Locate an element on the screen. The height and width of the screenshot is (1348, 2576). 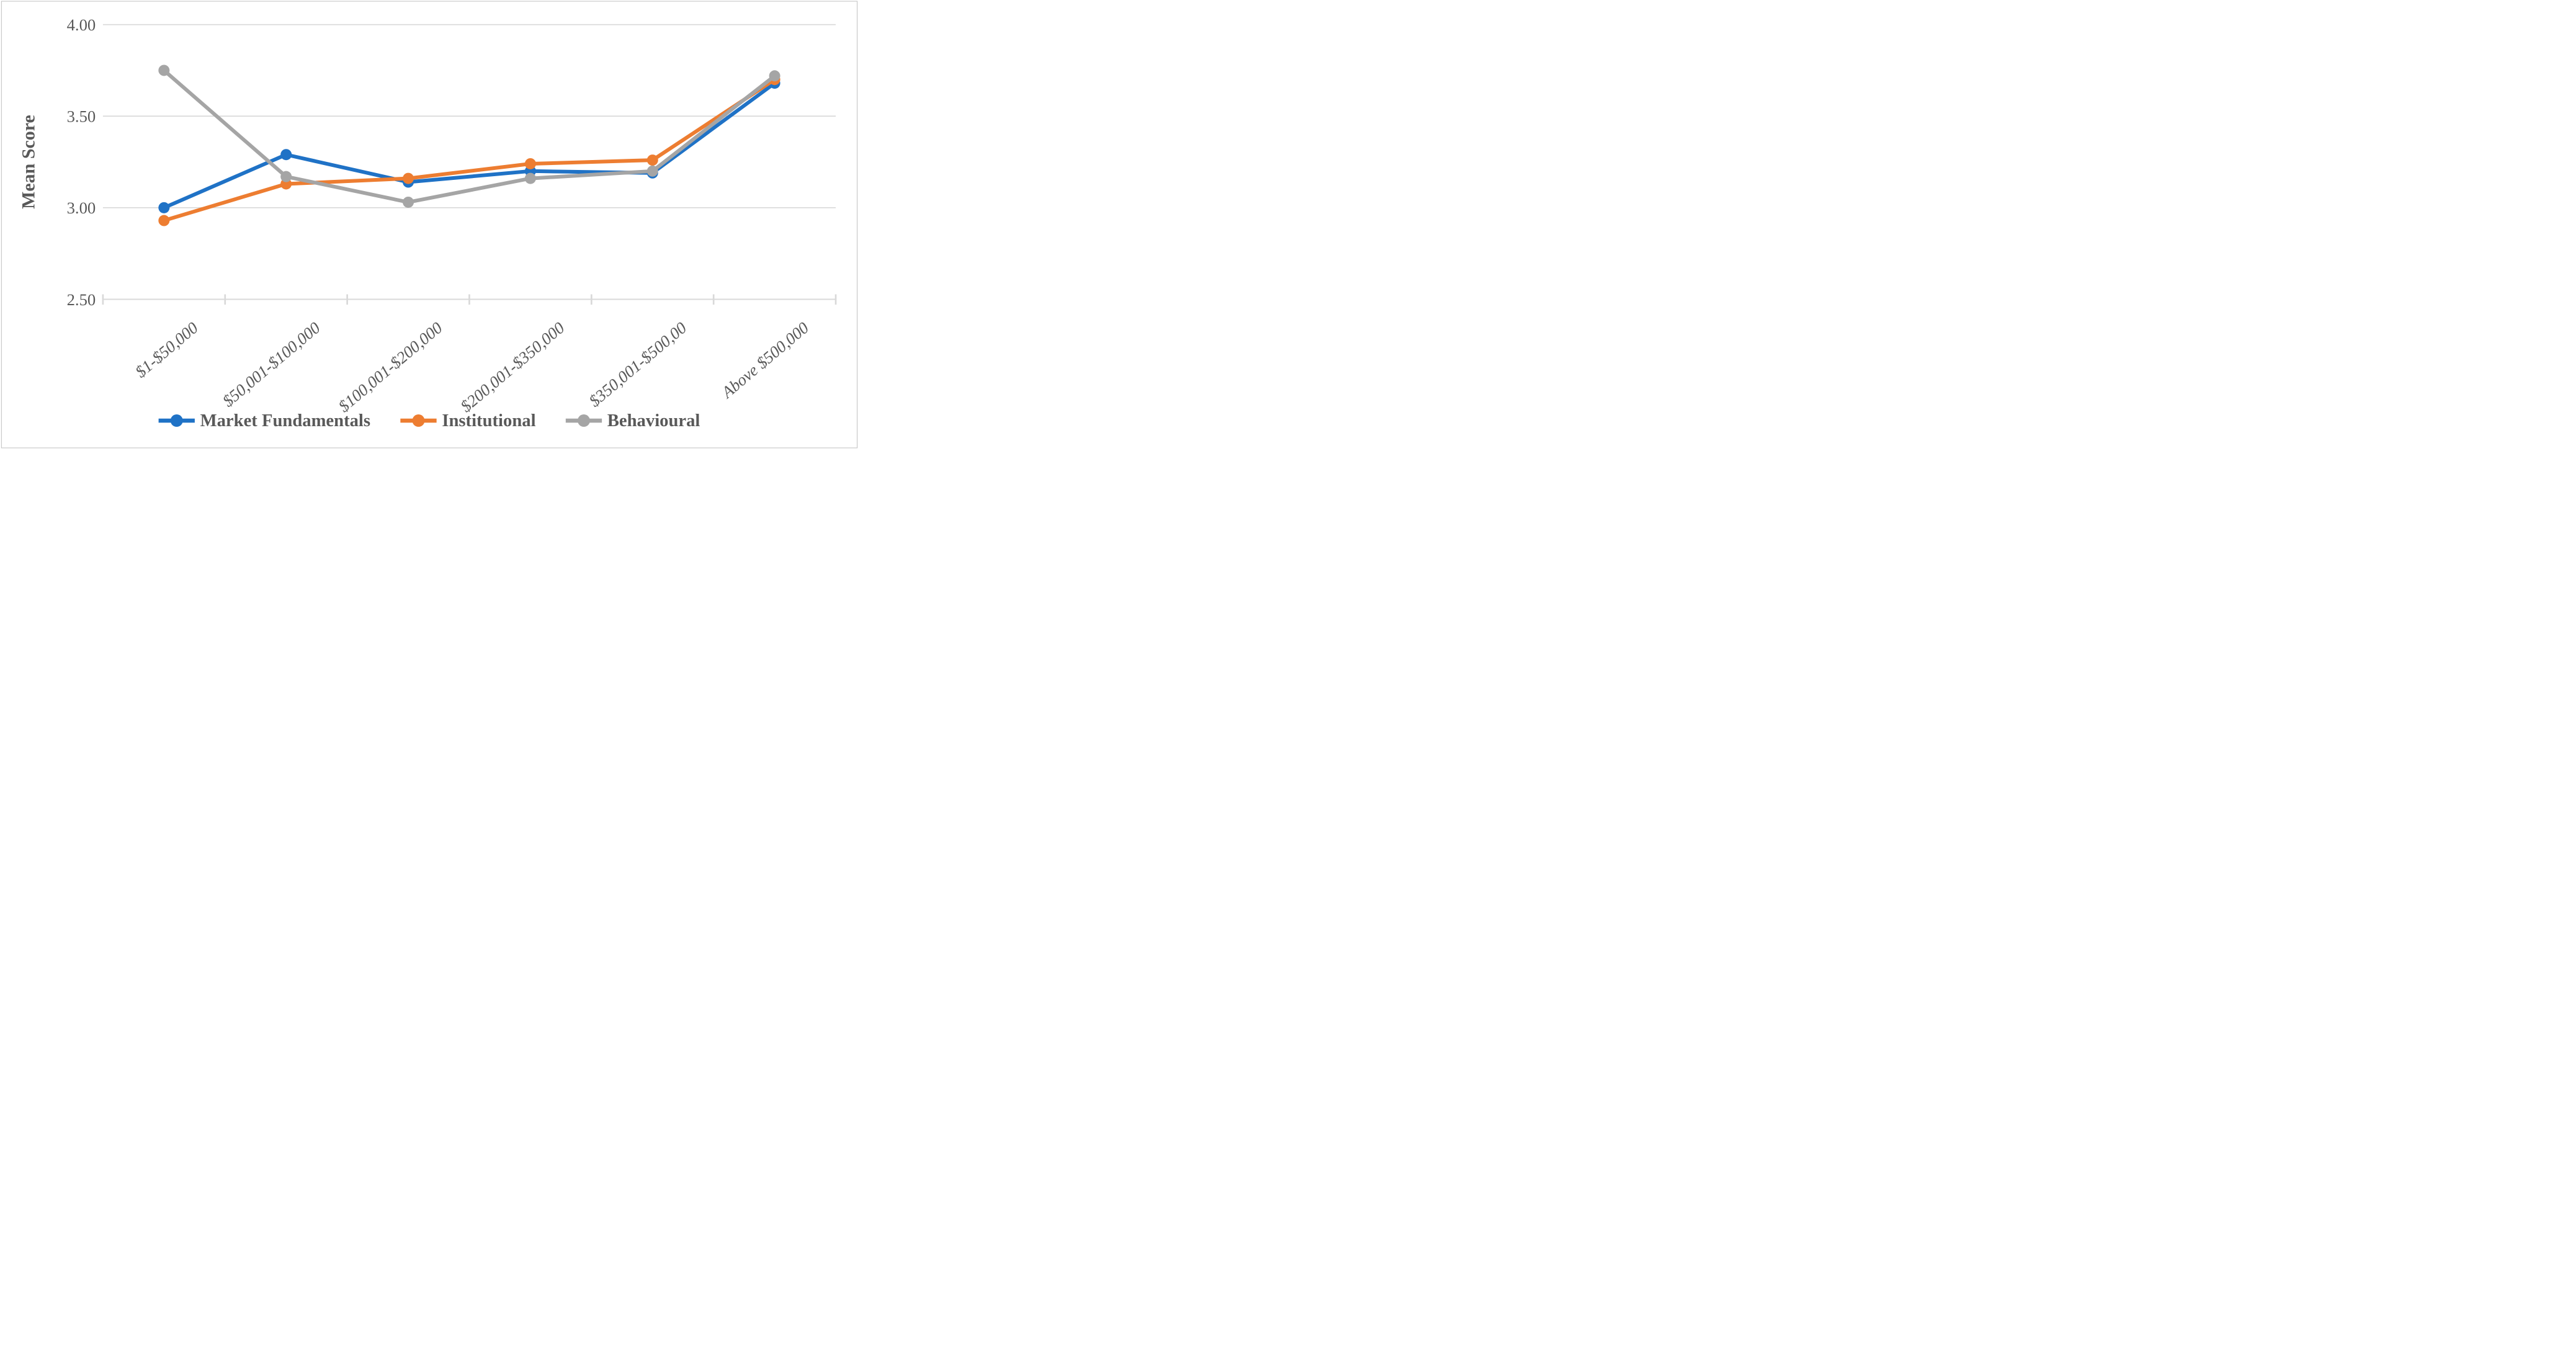
y-axis-tick-label: 3.00 is located at coordinates (81, 208).